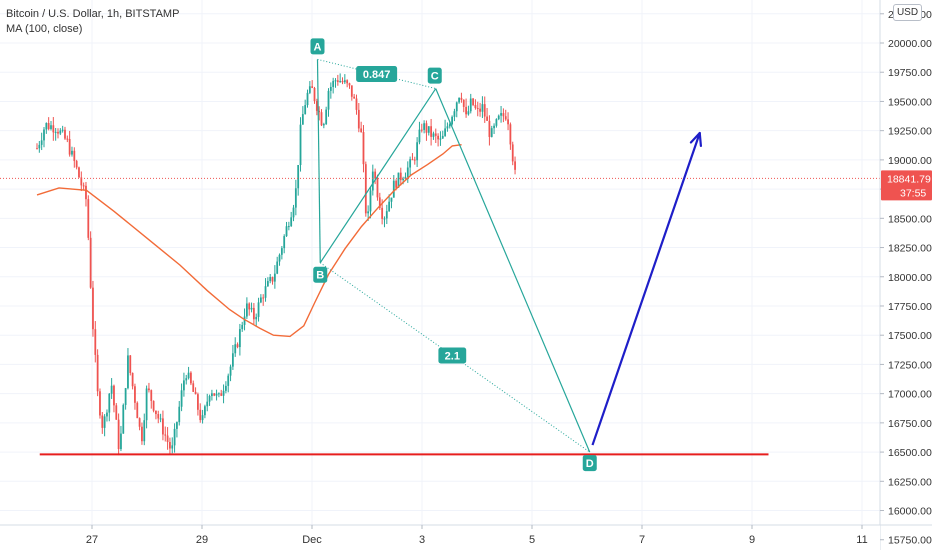 This screenshot has width=932, height=555. Describe the element at coordinates (910, 102) in the screenshot. I see `y-tick-label: 19500.00` at that location.